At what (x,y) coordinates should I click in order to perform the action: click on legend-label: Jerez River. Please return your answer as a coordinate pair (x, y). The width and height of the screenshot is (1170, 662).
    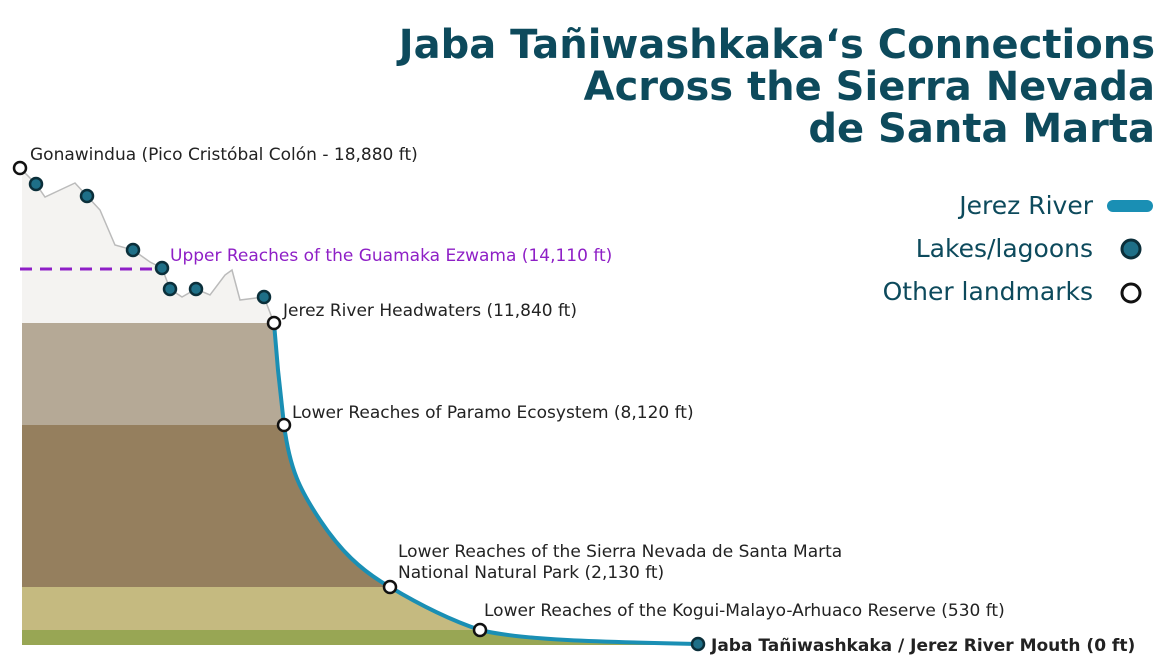
    Looking at the image, I should click on (1025, 205).